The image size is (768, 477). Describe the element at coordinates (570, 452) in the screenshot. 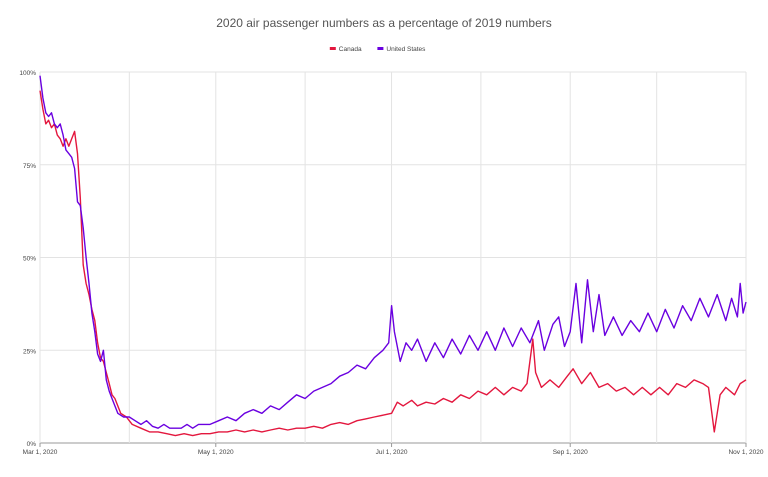

I see `x-tick-label: Sep 1, 2020` at that location.